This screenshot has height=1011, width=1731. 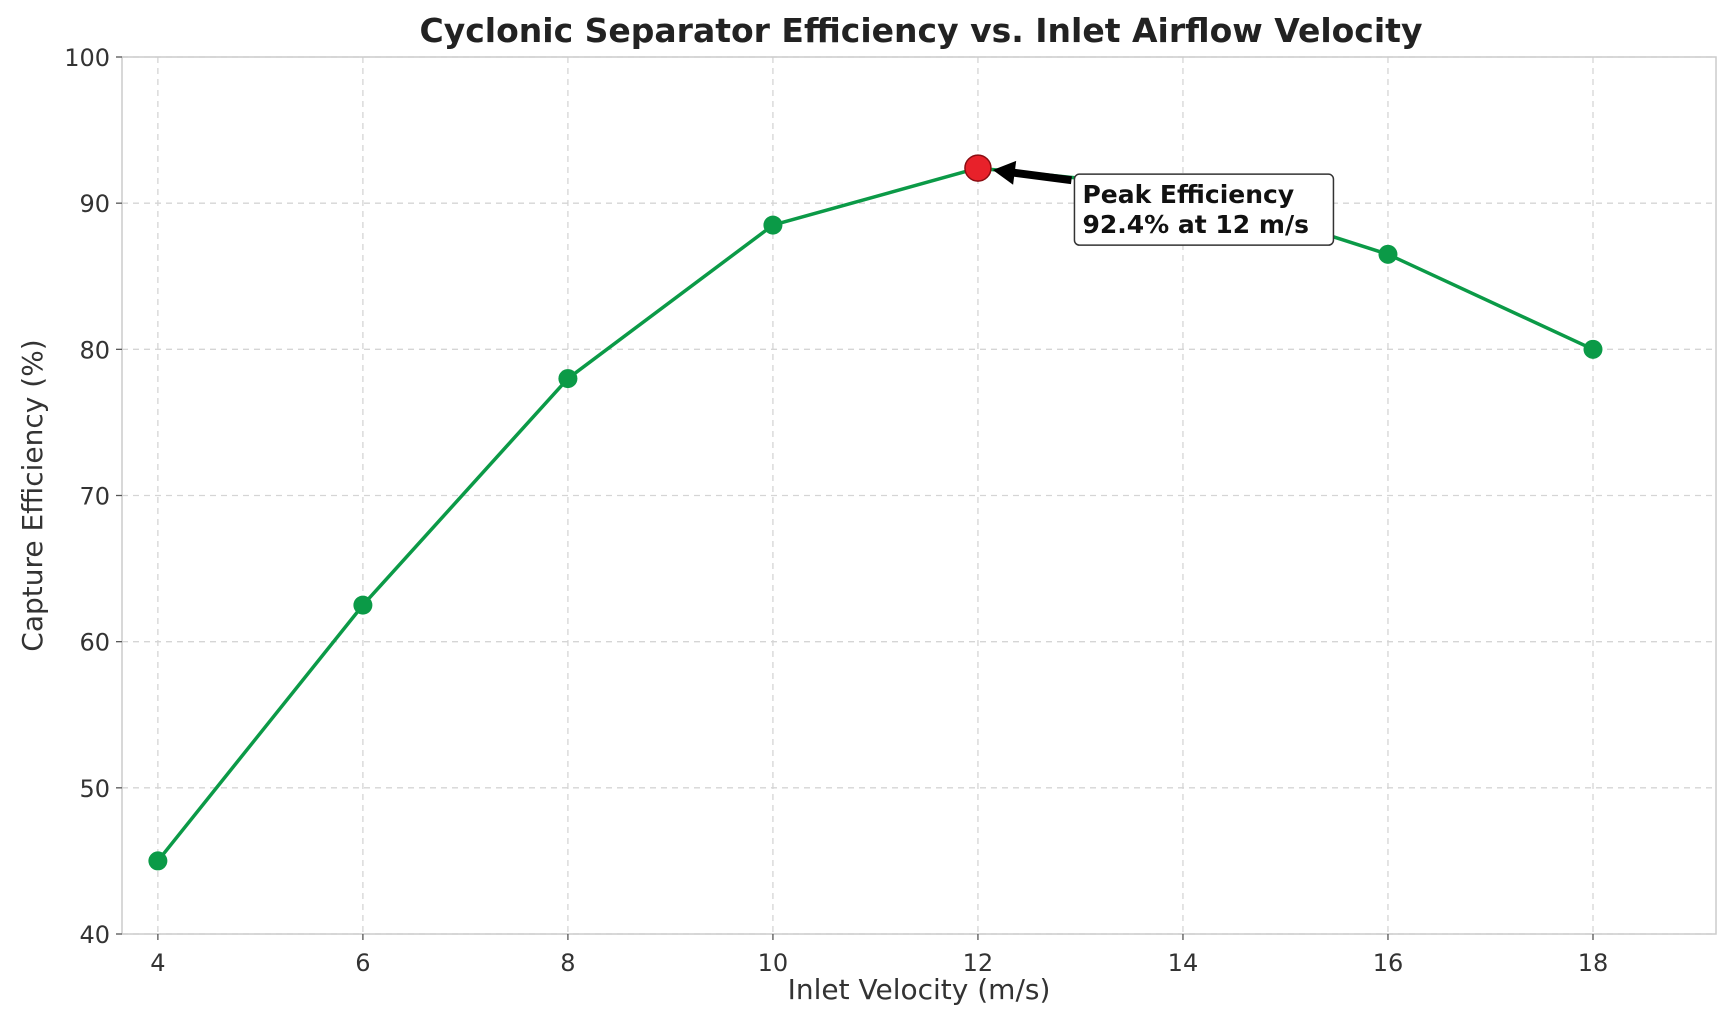 I want to click on y-tick-label-80: 80, so click(x=94, y=350).